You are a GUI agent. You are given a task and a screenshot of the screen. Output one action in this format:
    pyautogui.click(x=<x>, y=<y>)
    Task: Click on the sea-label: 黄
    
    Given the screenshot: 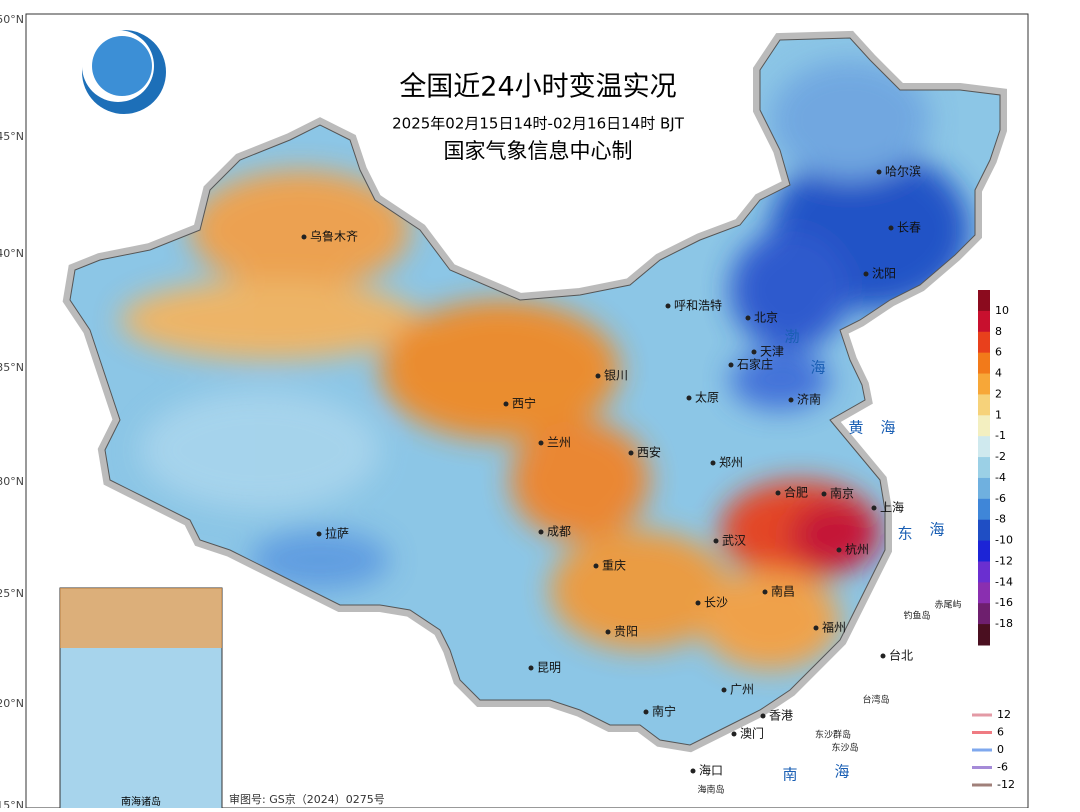 What is the action you would take?
    pyautogui.click(x=855, y=428)
    